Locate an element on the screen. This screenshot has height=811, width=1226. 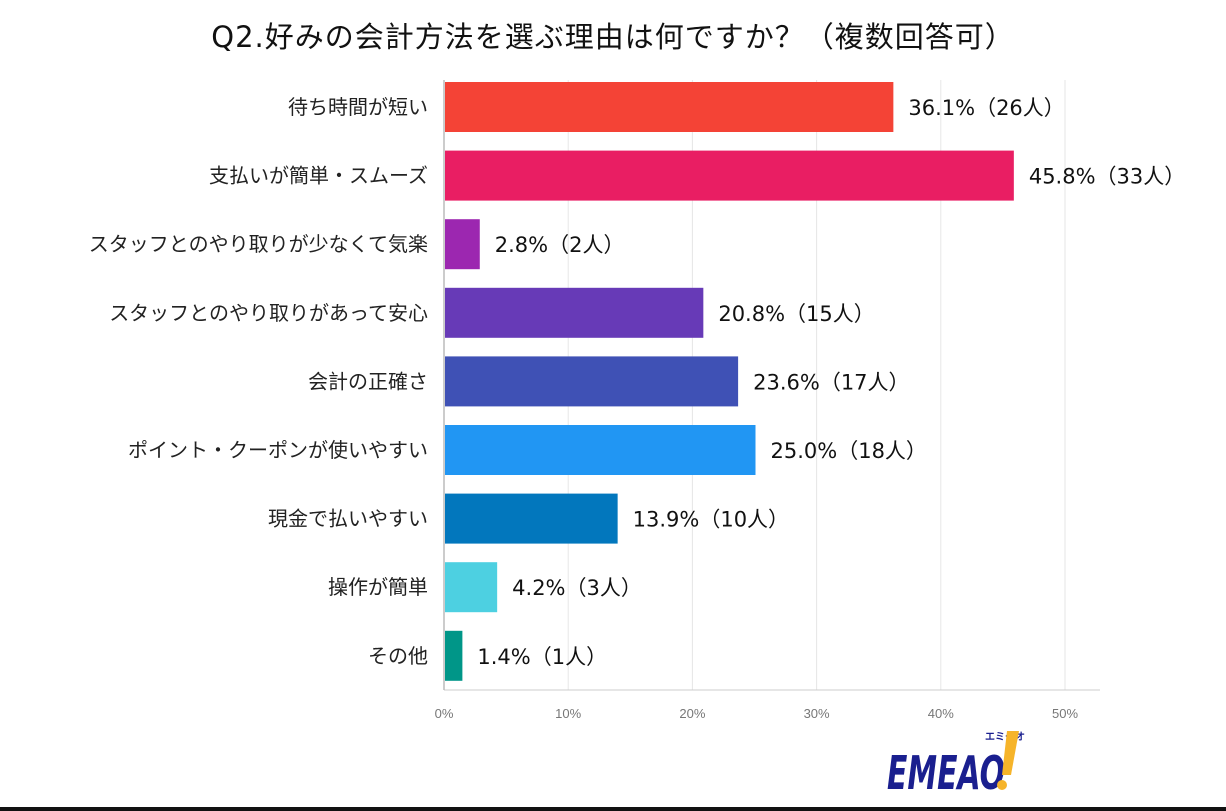
category-label: スタッフとのやり取りが少なくて気楽 is located at coordinates (258, 244).